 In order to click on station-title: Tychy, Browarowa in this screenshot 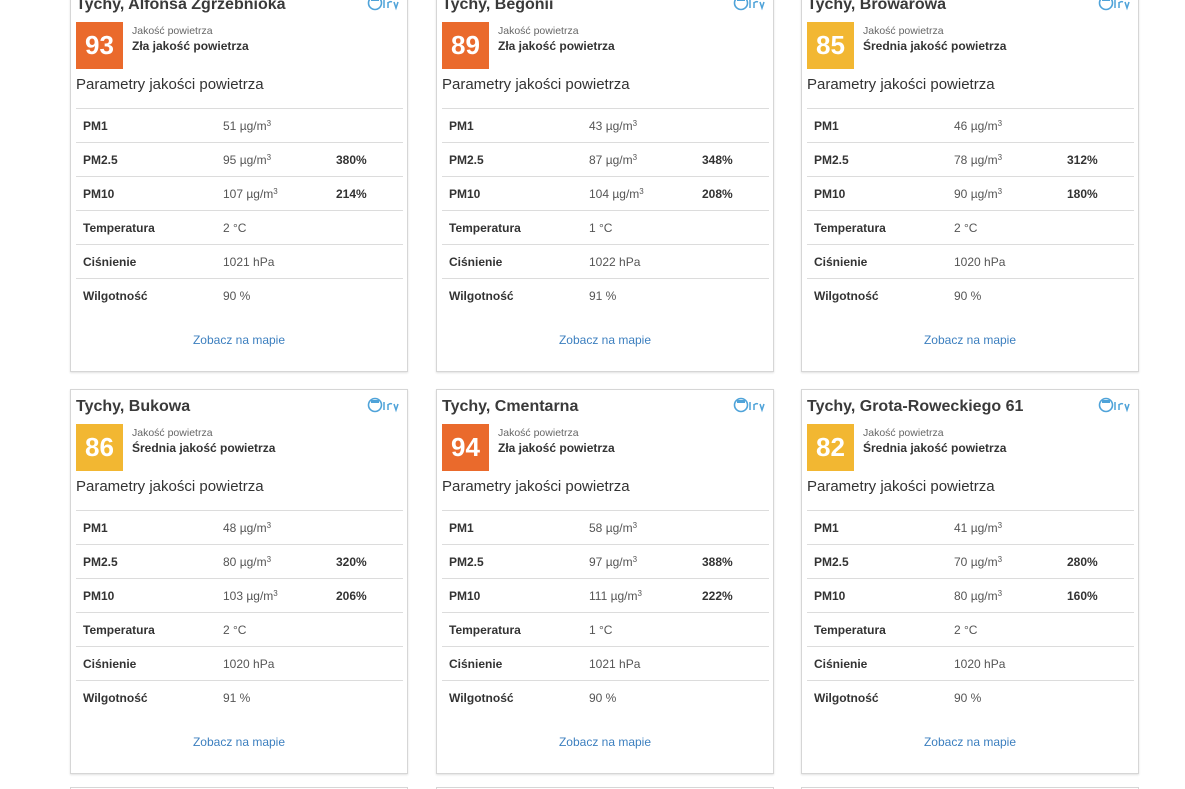, I will do `click(876, 6)`.